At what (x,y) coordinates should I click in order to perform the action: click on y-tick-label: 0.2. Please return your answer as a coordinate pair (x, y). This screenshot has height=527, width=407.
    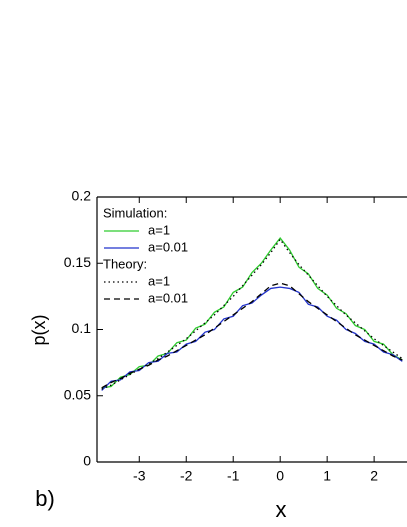
    Looking at the image, I should click on (82, 196).